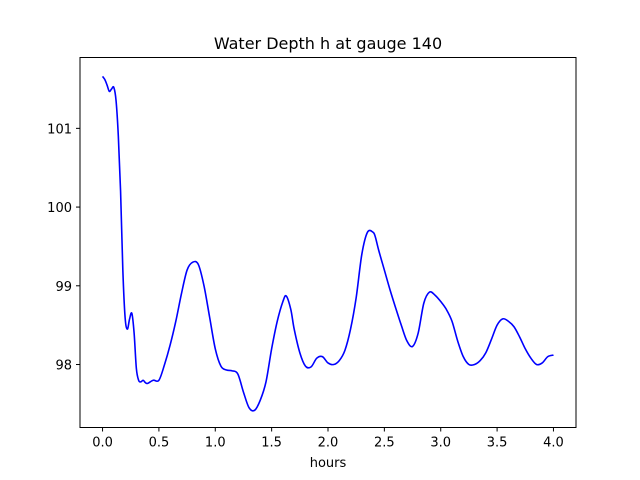 The width and height of the screenshot is (640, 480). Describe the element at coordinates (59, 129) in the screenshot. I see `y-tick-label: 101` at that location.